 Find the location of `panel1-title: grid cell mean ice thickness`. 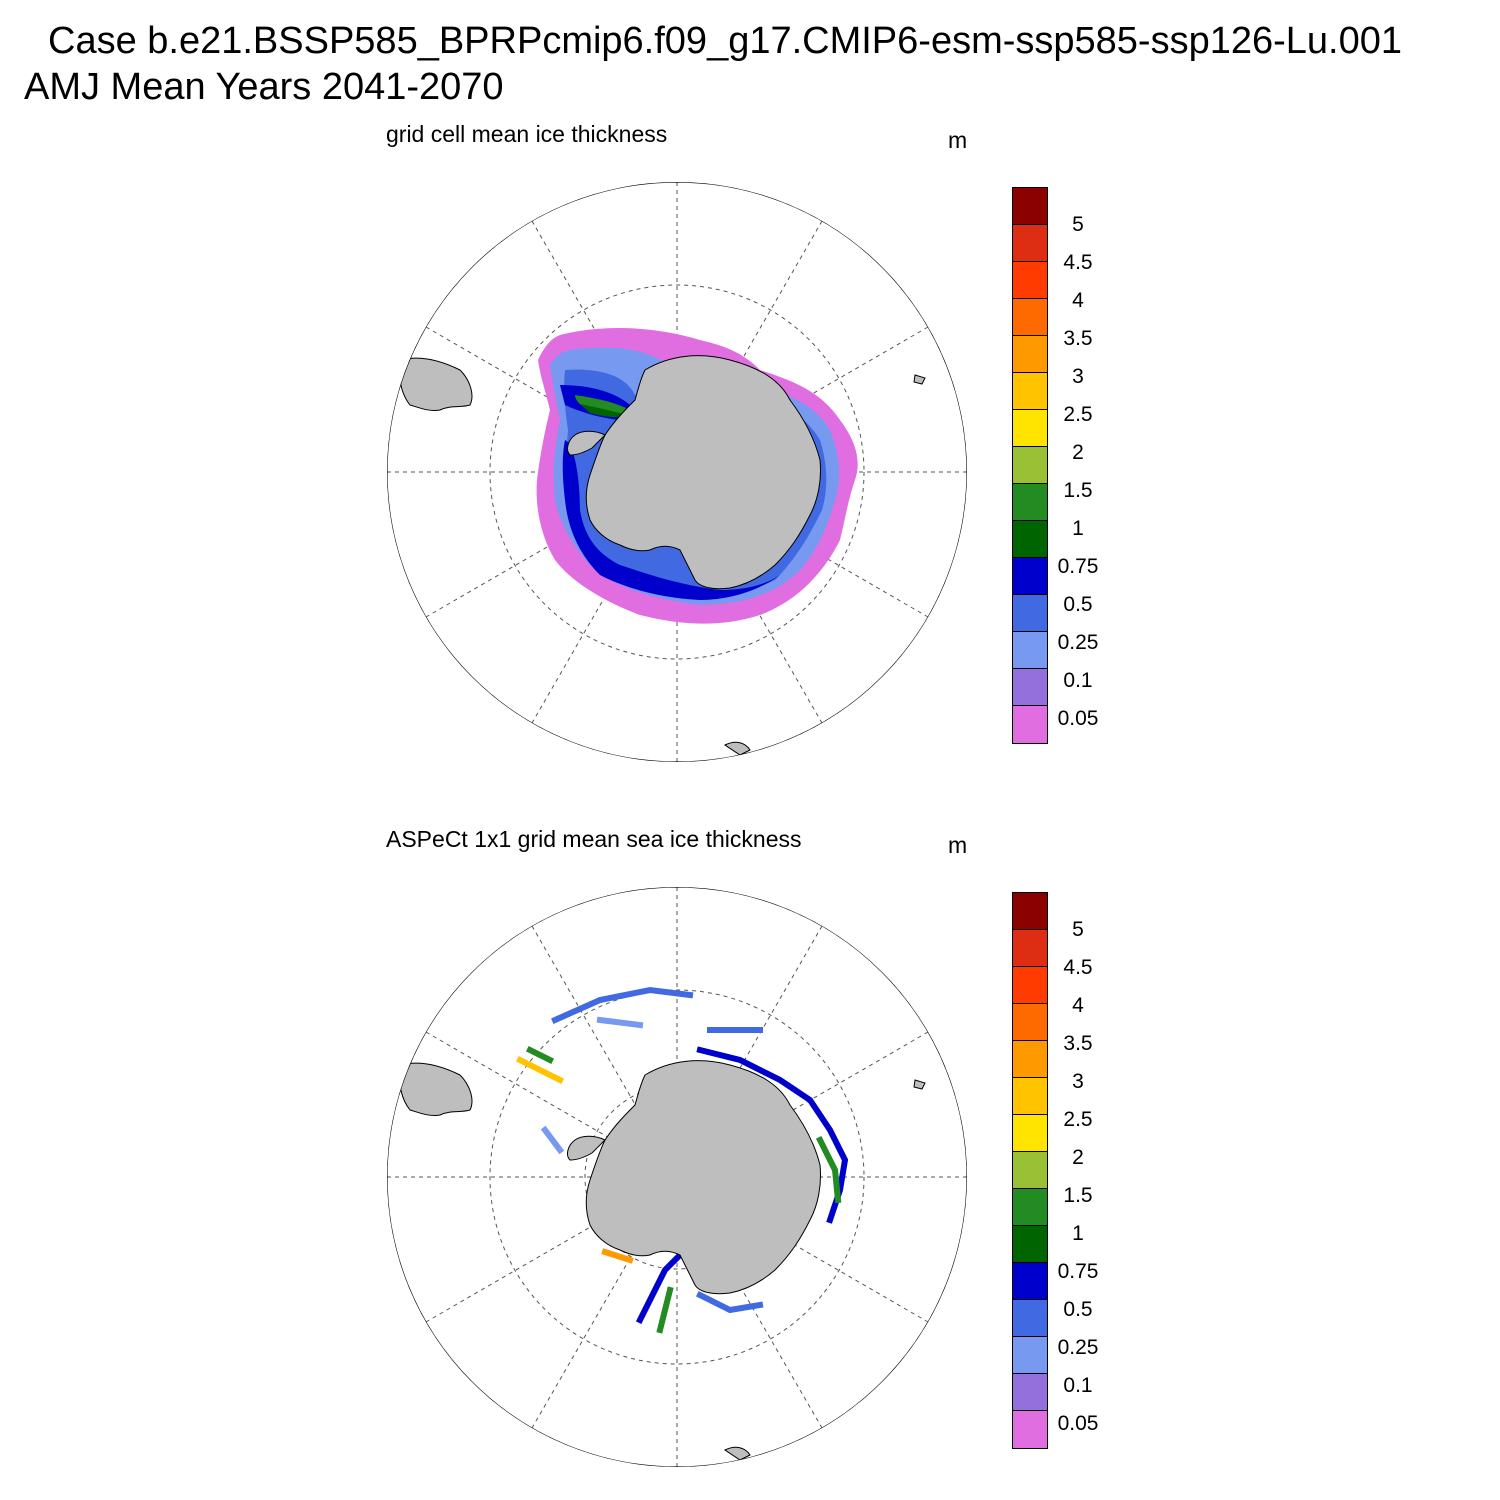

panel1-title: grid cell mean ice thickness is located at coordinates (527, 134).